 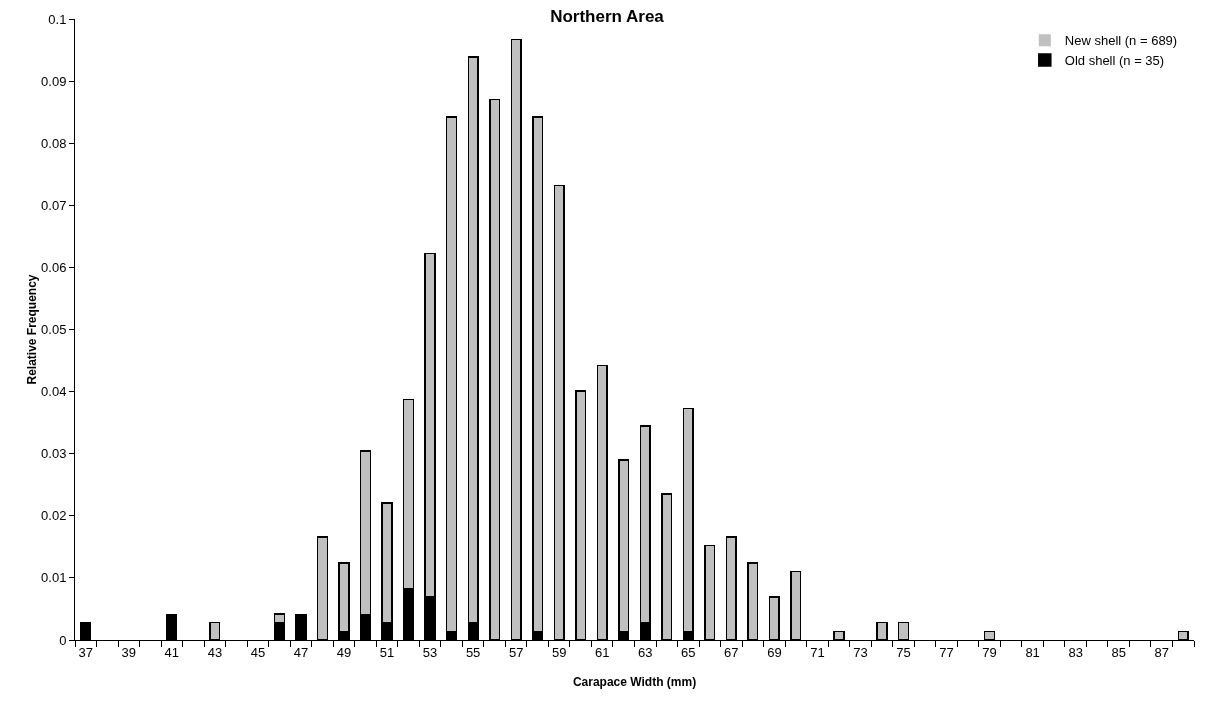 I want to click on y-tick-label: 0.08, so click(x=54, y=143).